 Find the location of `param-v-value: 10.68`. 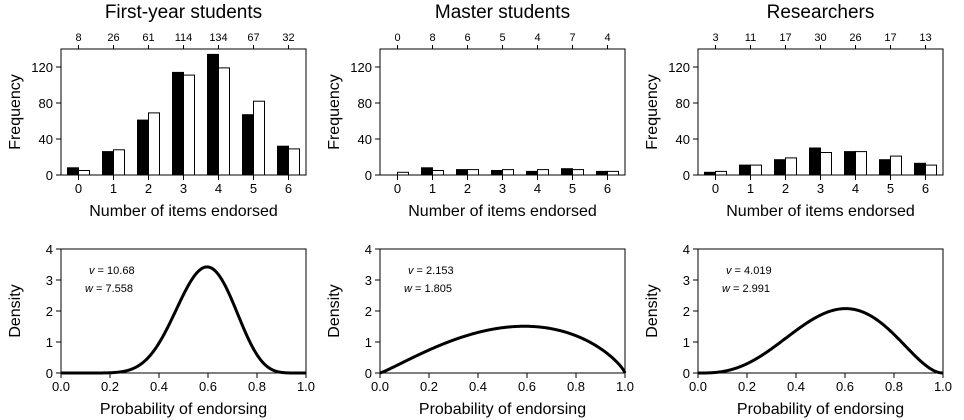

param-v-value: 10.68 is located at coordinates (121, 271).